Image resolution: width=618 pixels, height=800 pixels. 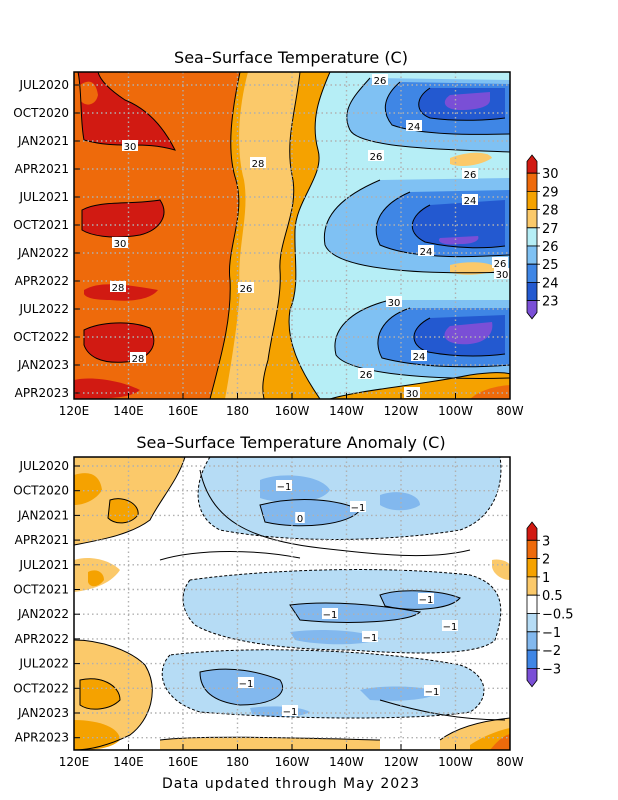 I want to click on sst-colorbar: 30 29 28 27 26 25 24 23, so click(x=542, y=237).